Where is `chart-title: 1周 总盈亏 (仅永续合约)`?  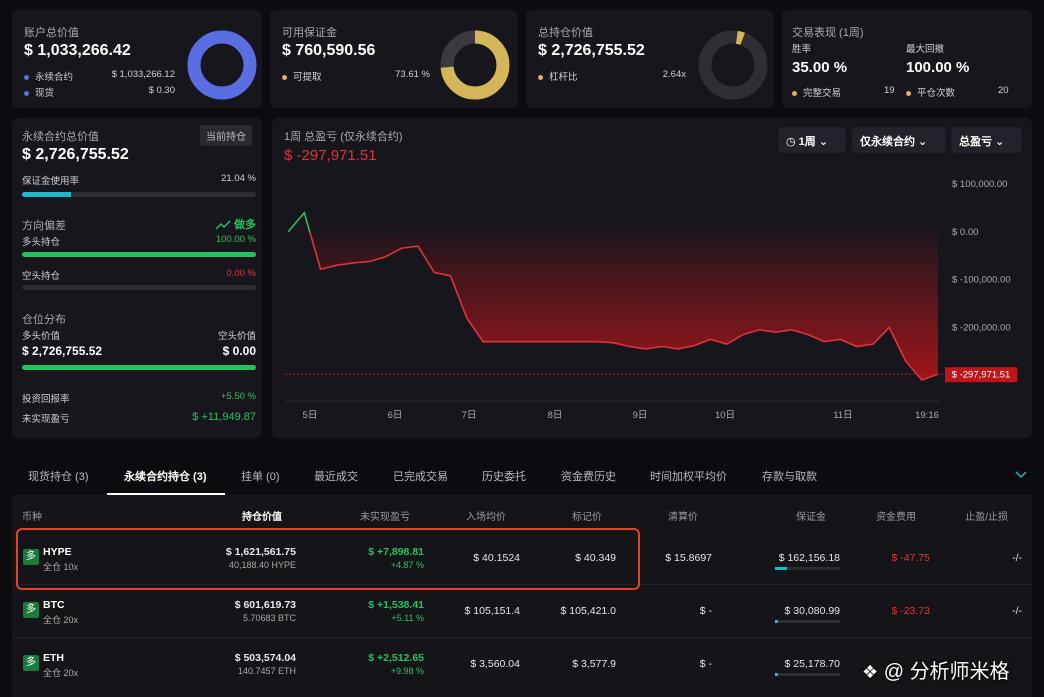
chart-title: 1周 总盈亏 (仅永续合约) is located at coordinates (343, 137).